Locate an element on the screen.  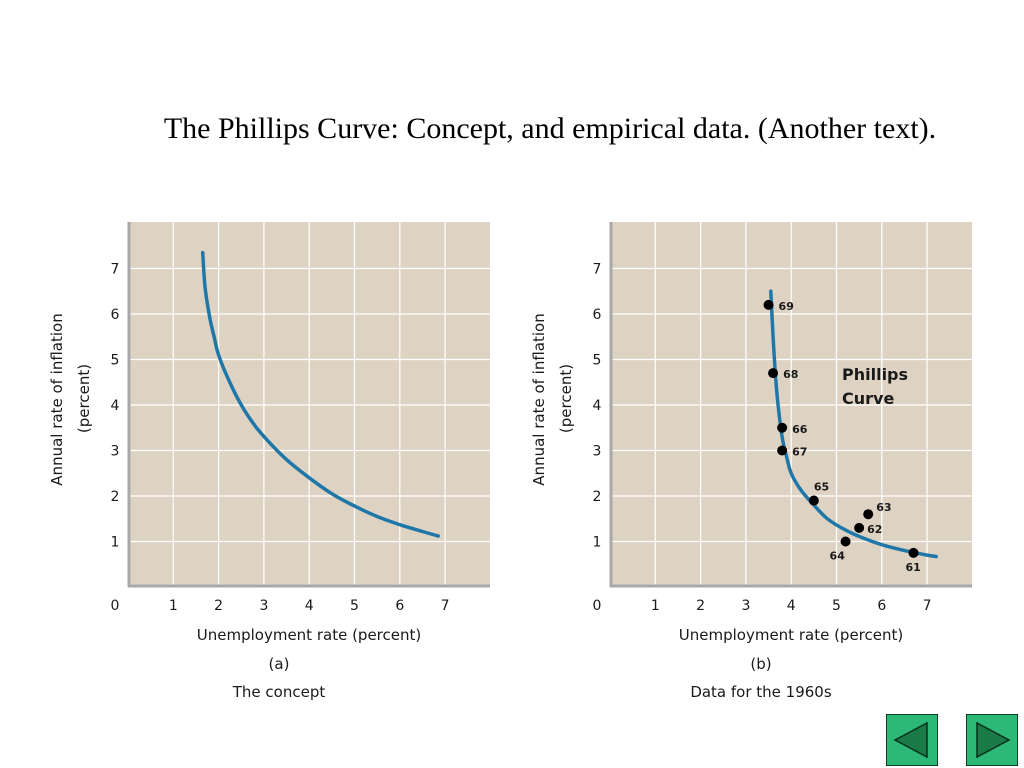
chart-a-subtitle: (a) is located at coordinates (279, 664).